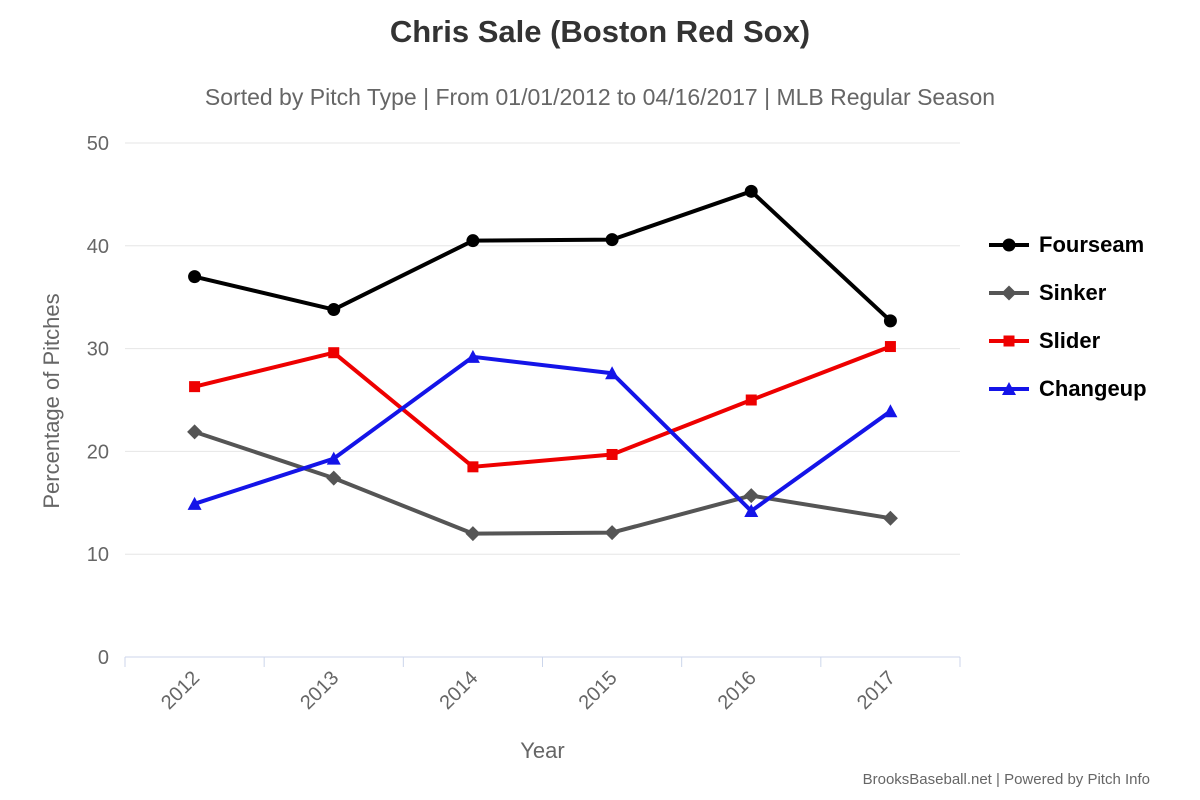 The width and height of the screenshot is (1200, 800). I want to click on x-tick-label: 2014, so click(458, 690).